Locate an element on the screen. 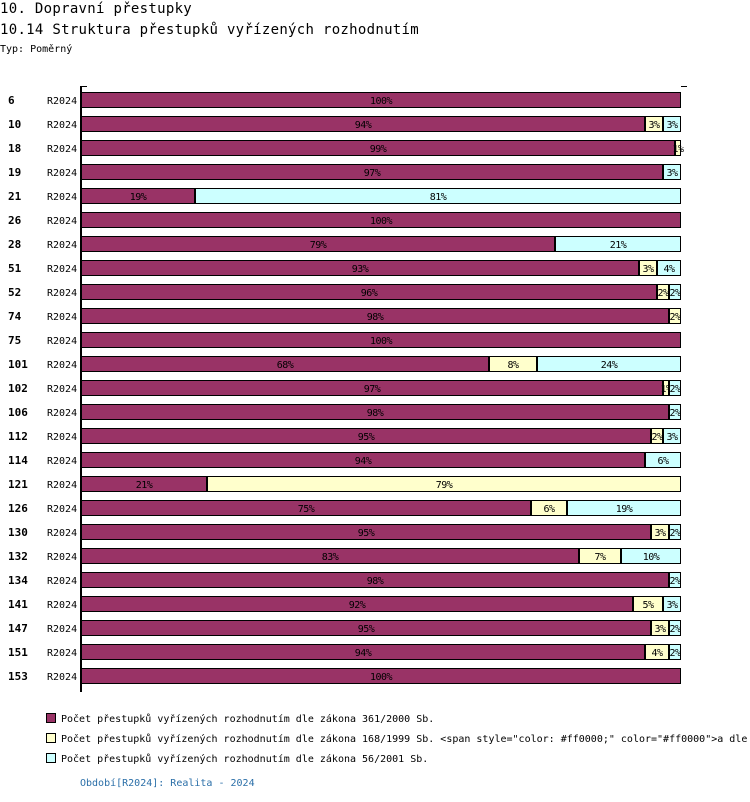 The image size is (750, 802). bar-value-label: 96% is located at coordinates (369, 293).